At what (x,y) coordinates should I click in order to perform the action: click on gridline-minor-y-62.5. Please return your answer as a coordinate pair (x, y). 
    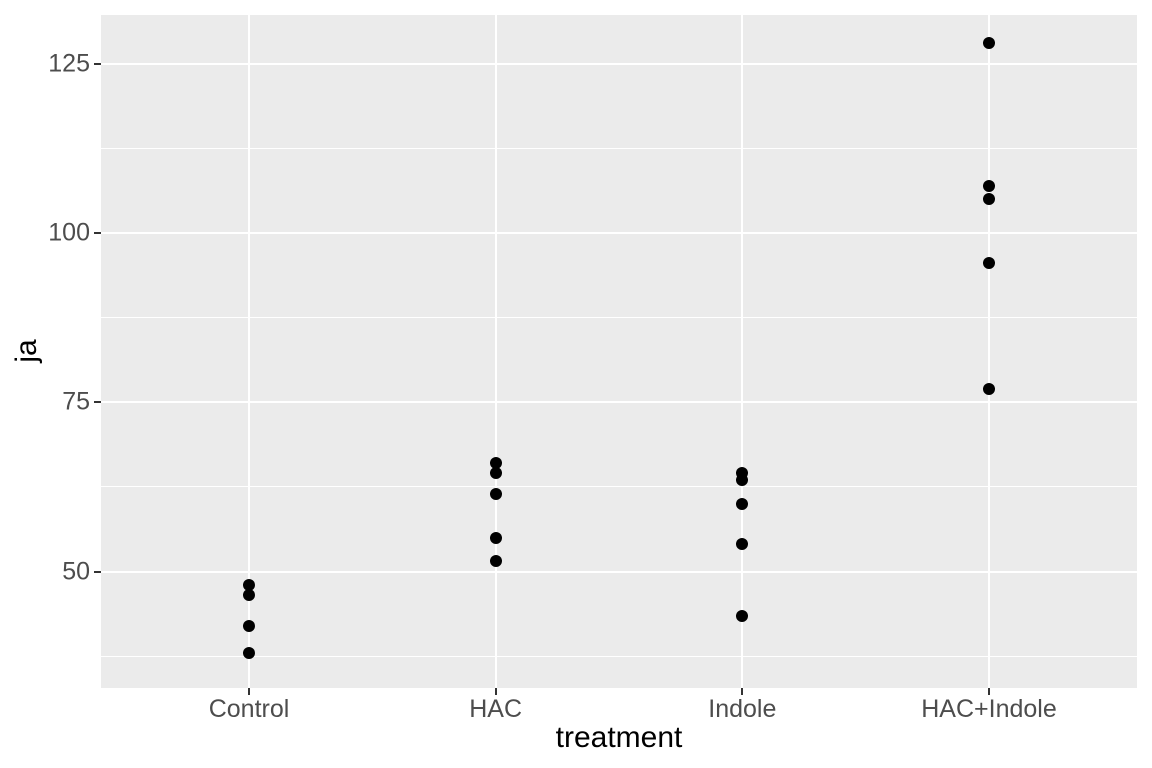
    Looking at the image, I should click on (619, 487).